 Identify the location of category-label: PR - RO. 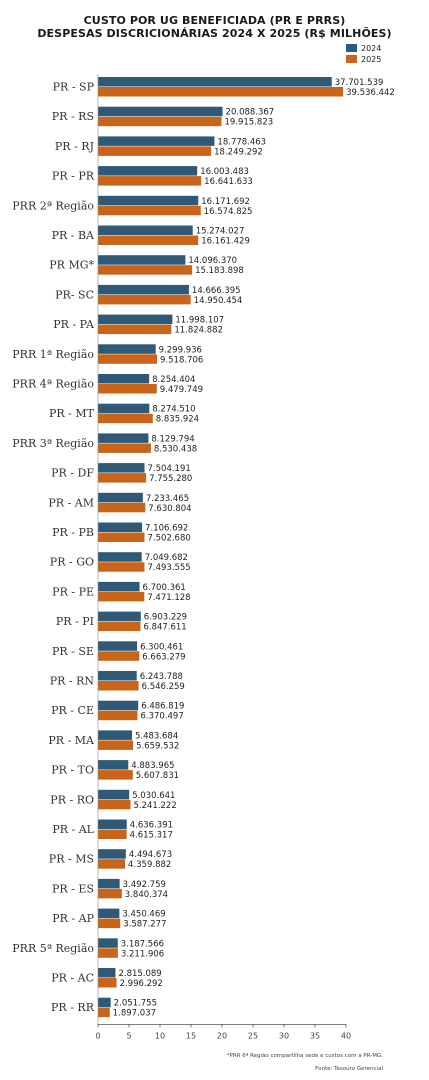
(72, 799).